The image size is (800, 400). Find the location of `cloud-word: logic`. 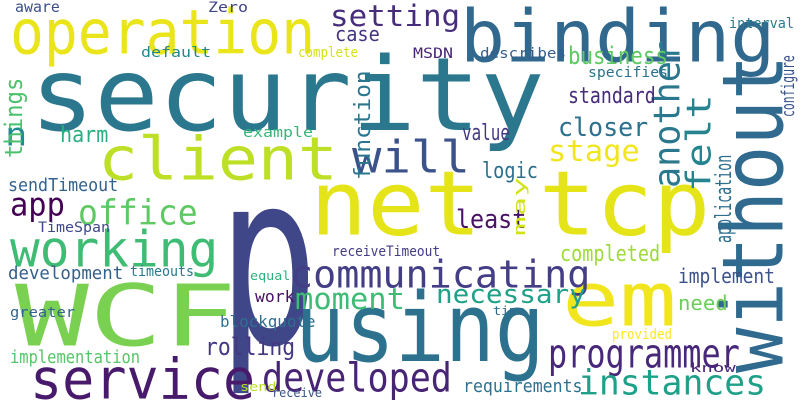

cloud-word: logic is located at coordinates (510, 170).